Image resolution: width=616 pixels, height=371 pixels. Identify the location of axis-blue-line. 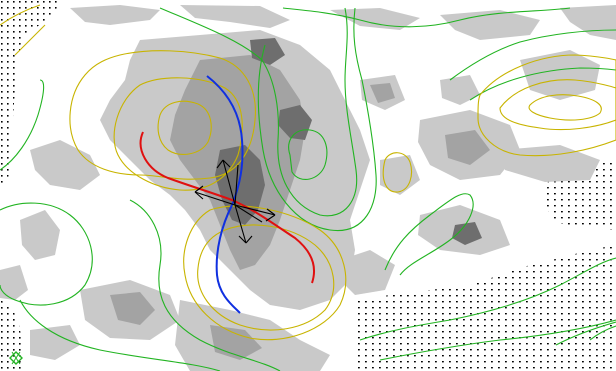
(225, 194).